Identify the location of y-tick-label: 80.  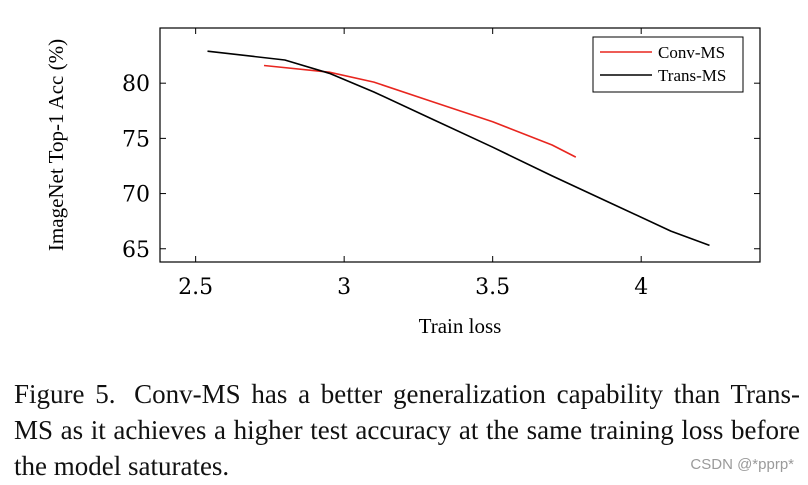
(136, 84).